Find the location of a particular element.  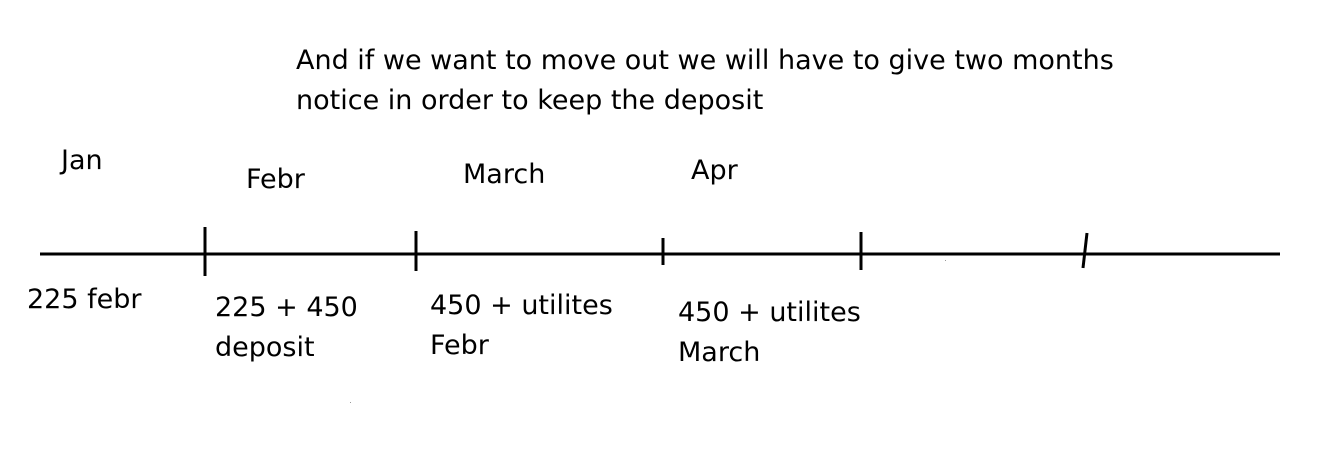

month-label-march: March is located at coordinates (504, 174).